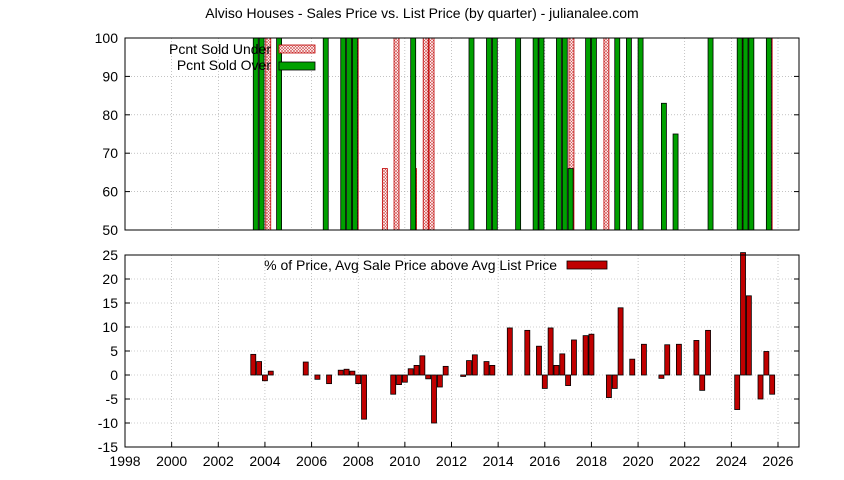 The height and width of the screenshot is (480, 844). What do you see at coordinates (297, 49) in the screenshot?
I see `legend-swatch-under` at bounding box center [297, 49].